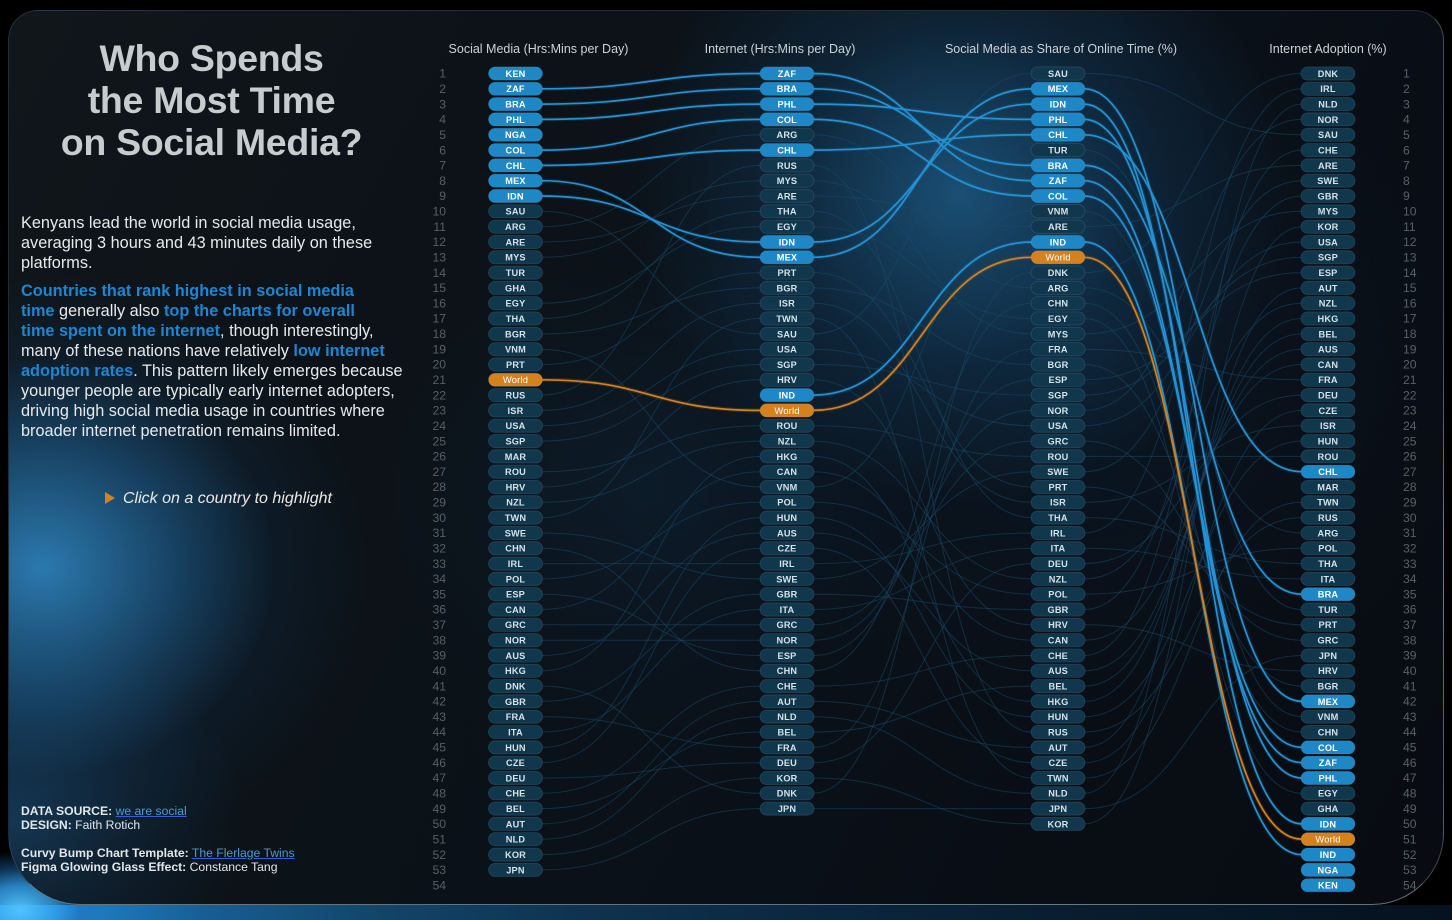 This screenshot has width=1452, height=920. I want to click on svg-text: POL, so click(787, 503).